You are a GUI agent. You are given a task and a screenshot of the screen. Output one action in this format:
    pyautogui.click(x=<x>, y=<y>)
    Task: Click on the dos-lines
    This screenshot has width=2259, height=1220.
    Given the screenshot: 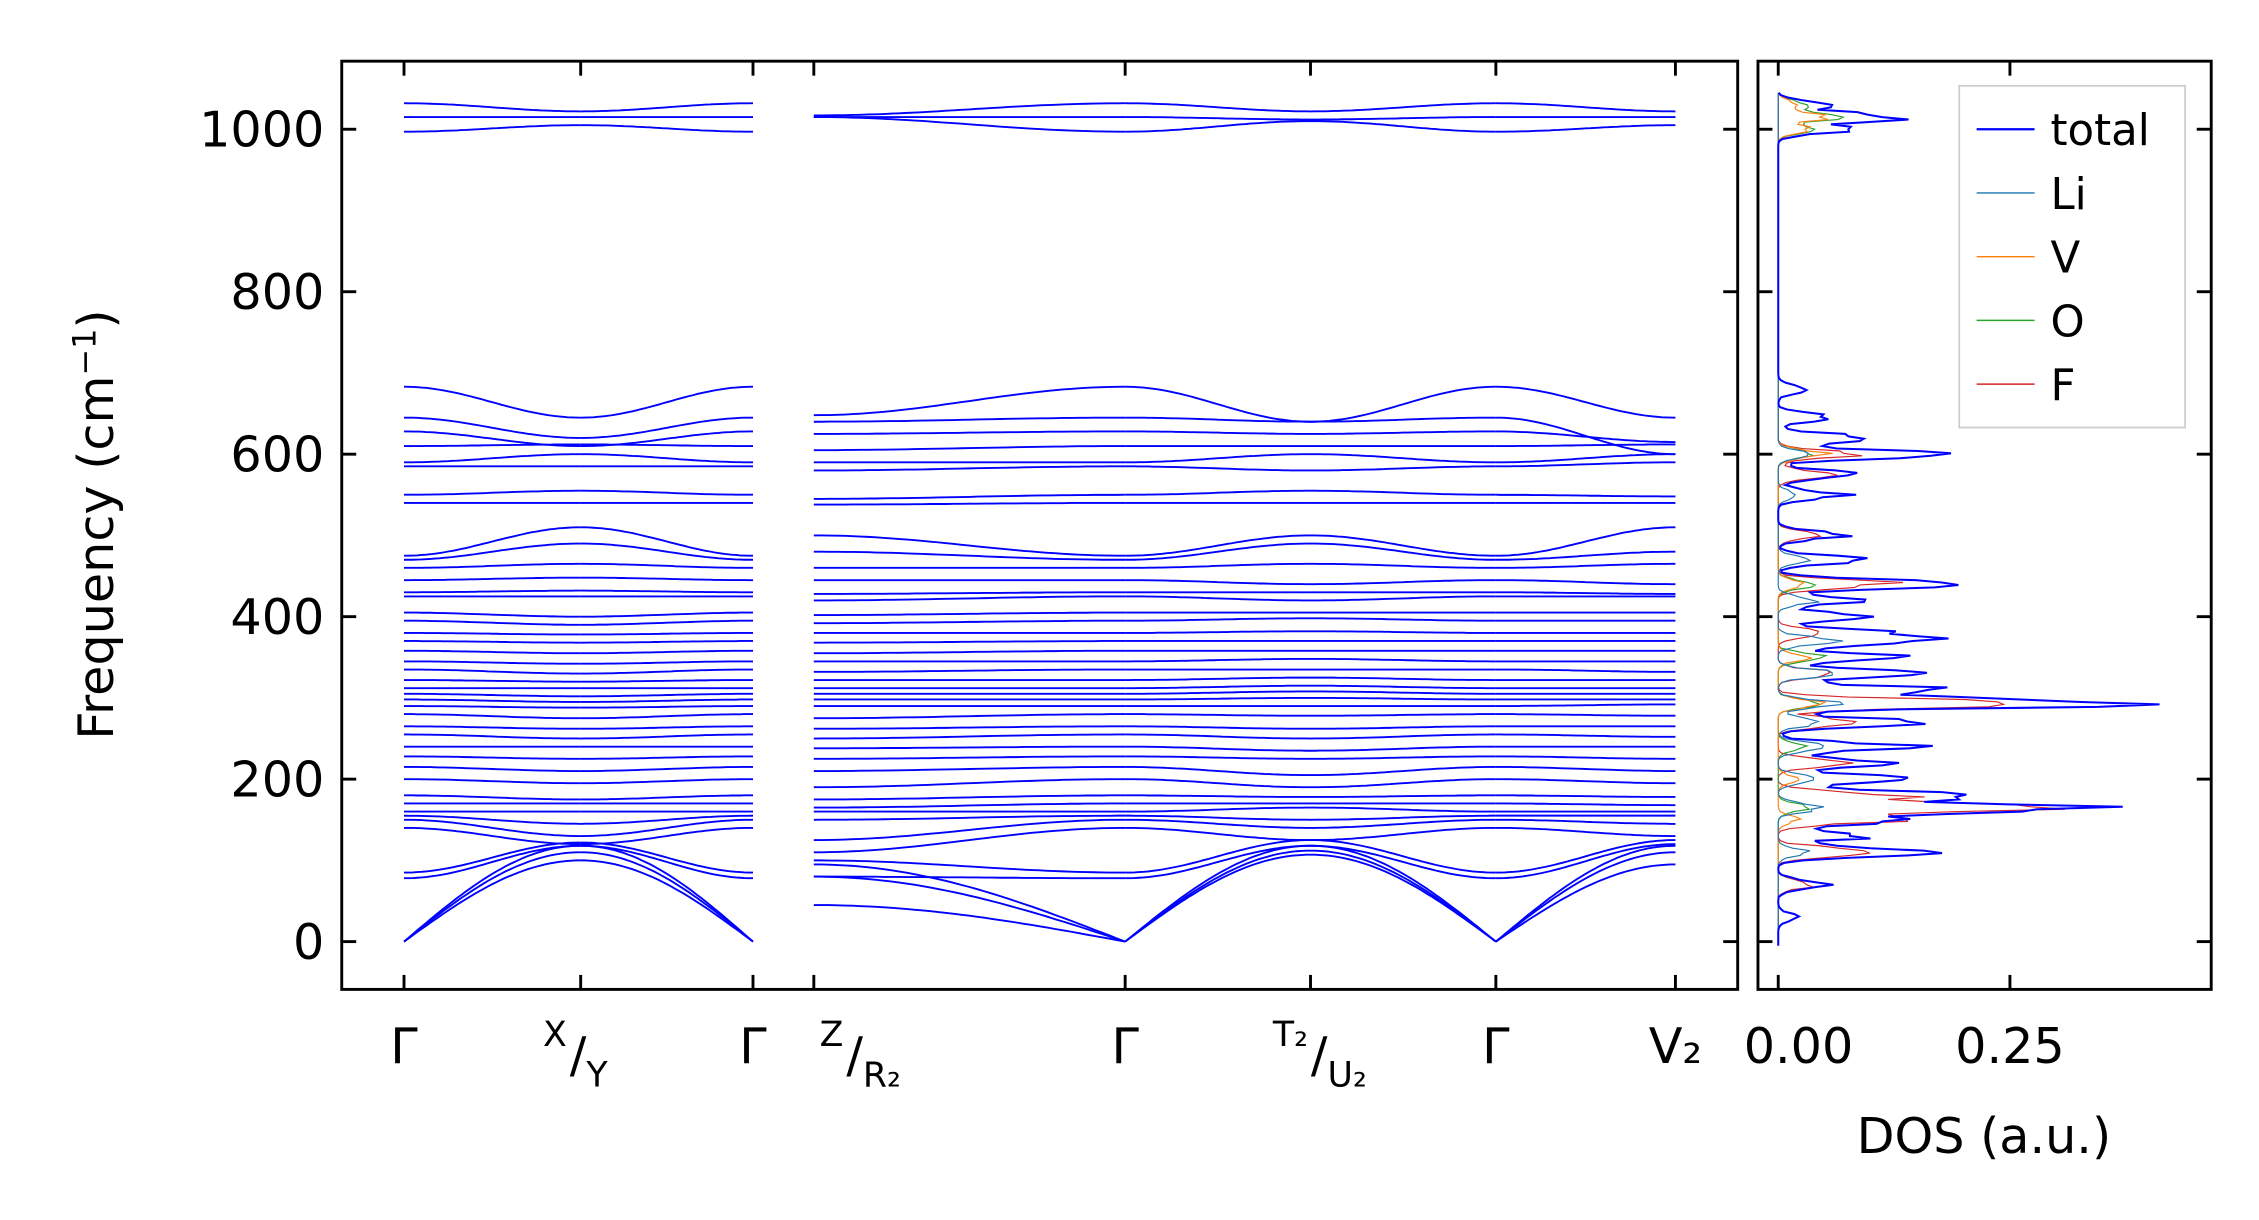 What is the action you would take?
    pyautogui.click(x=1968, y=519)
    